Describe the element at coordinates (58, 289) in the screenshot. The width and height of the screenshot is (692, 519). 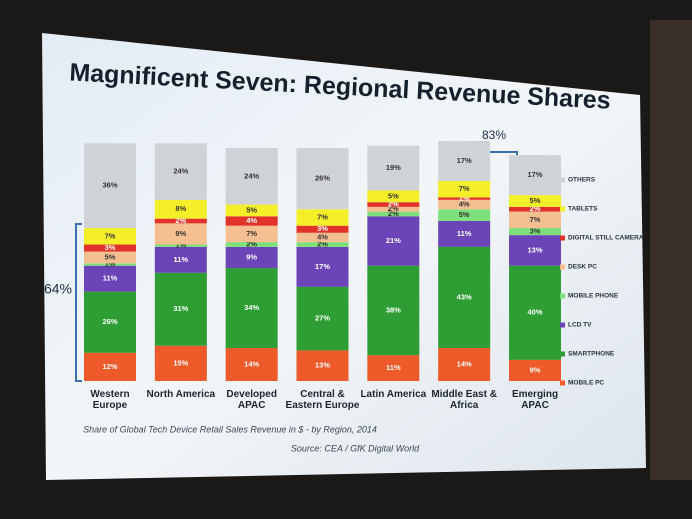
I see `annotation: 64%` at that location.